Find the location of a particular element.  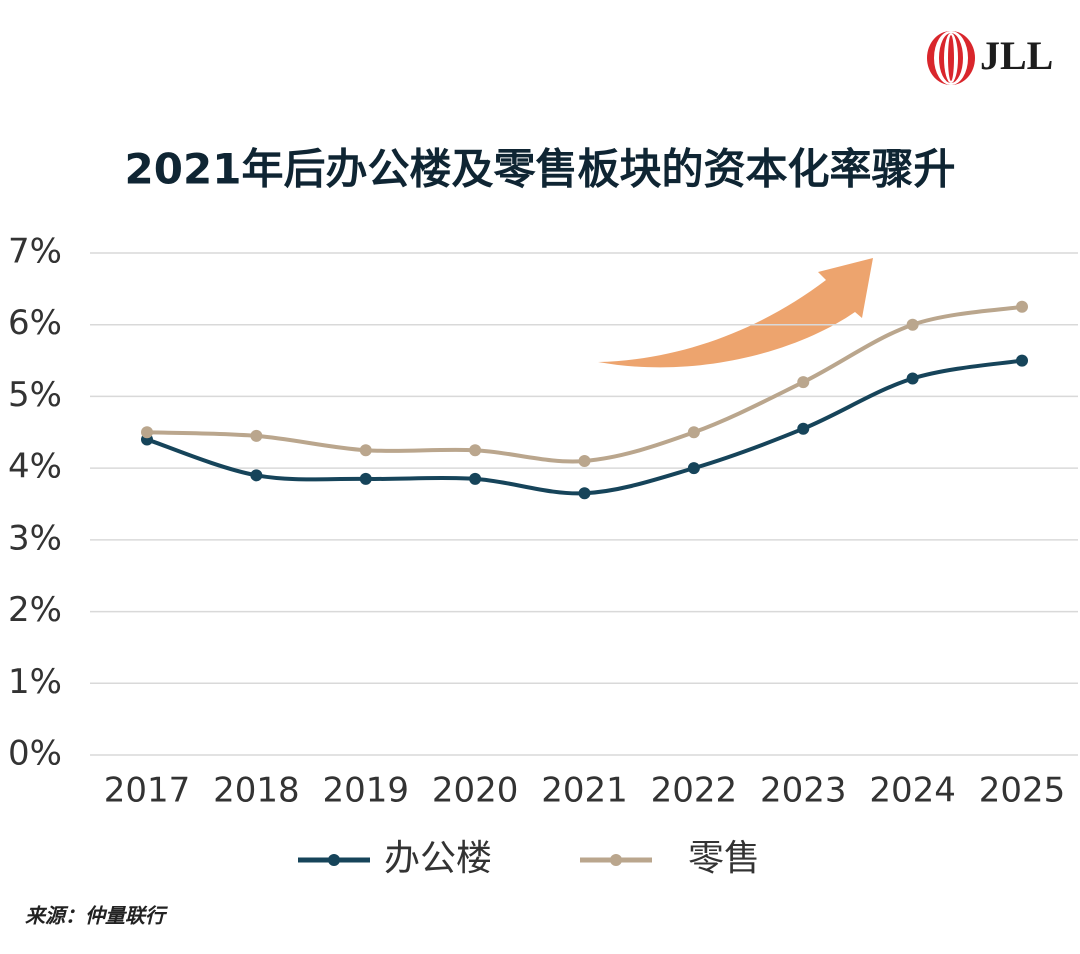

x-tick-label: 2023 is located at coordinates (803, 791).